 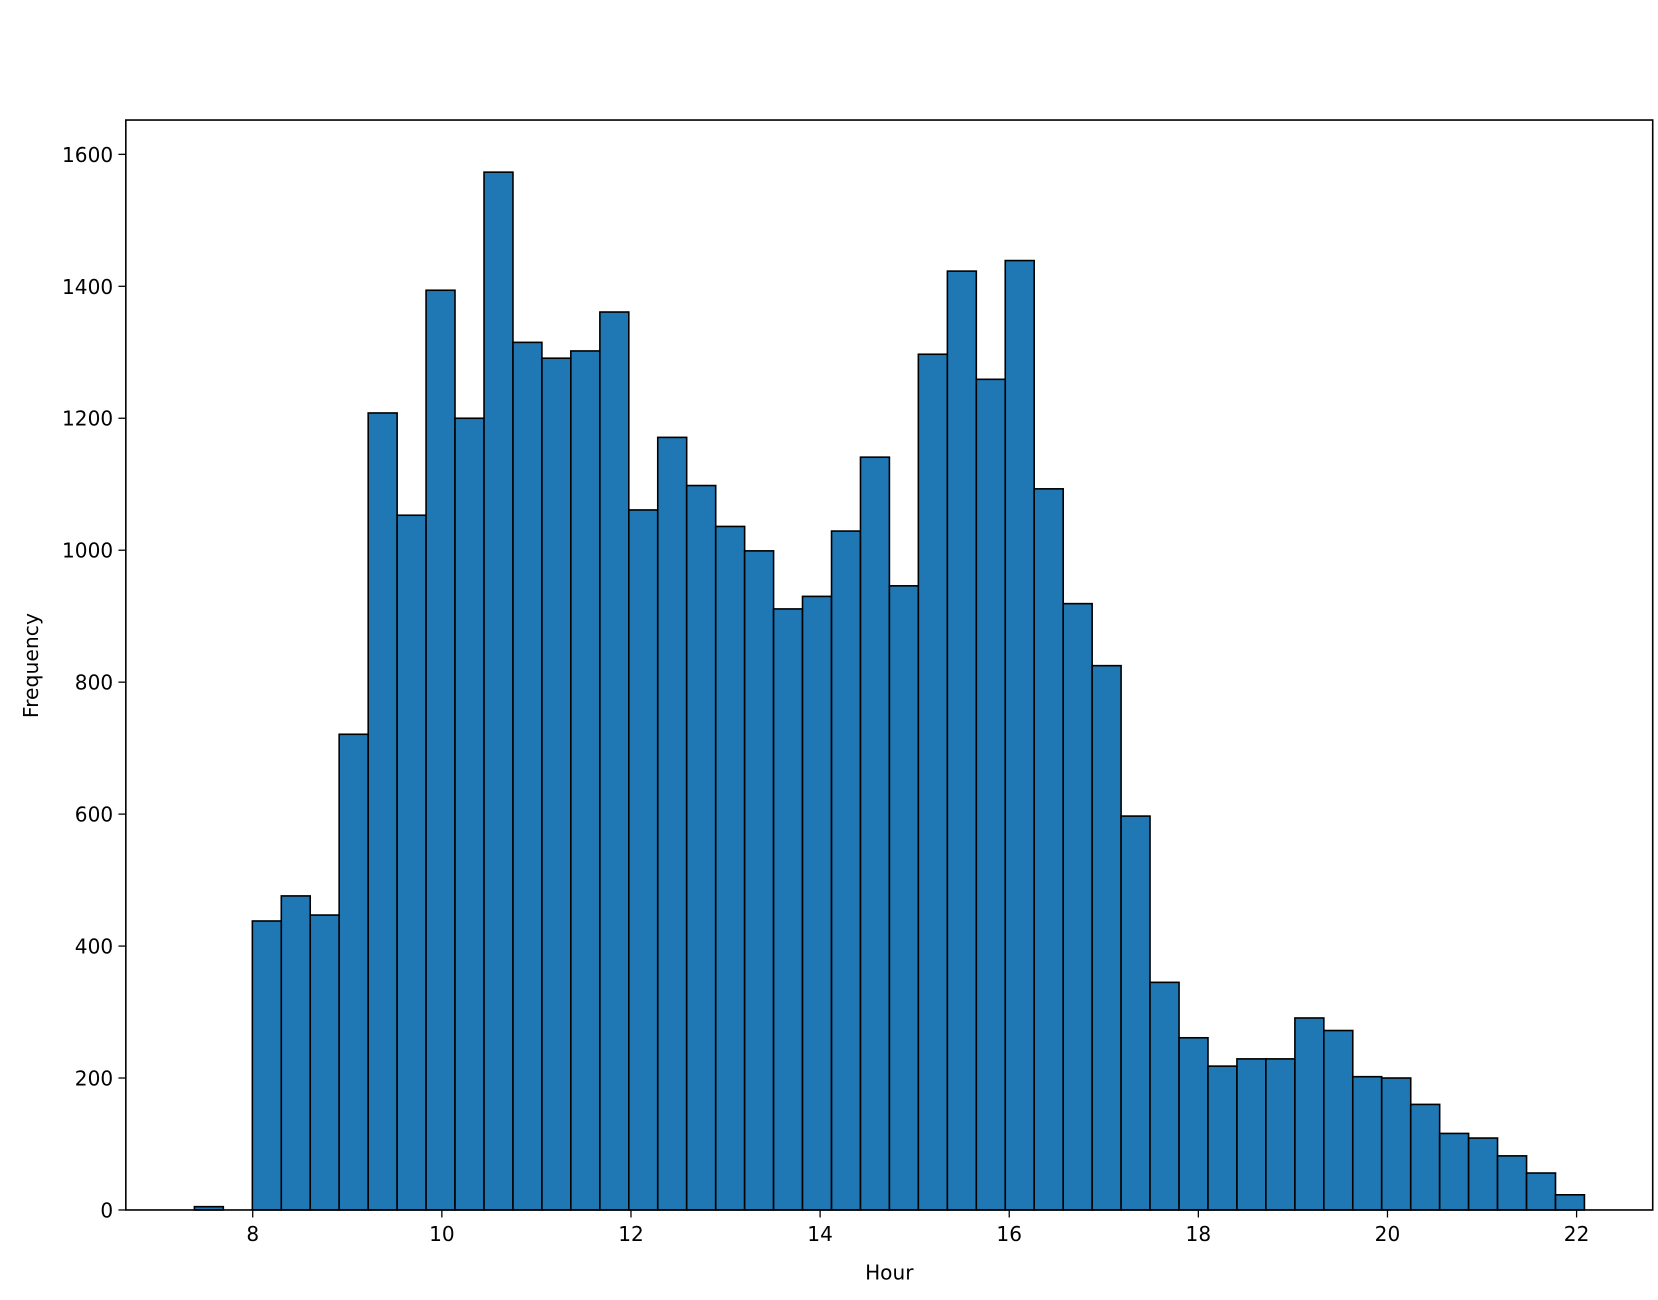 I want to click on x-tick-label: 8, so click(x=252, y=1234).